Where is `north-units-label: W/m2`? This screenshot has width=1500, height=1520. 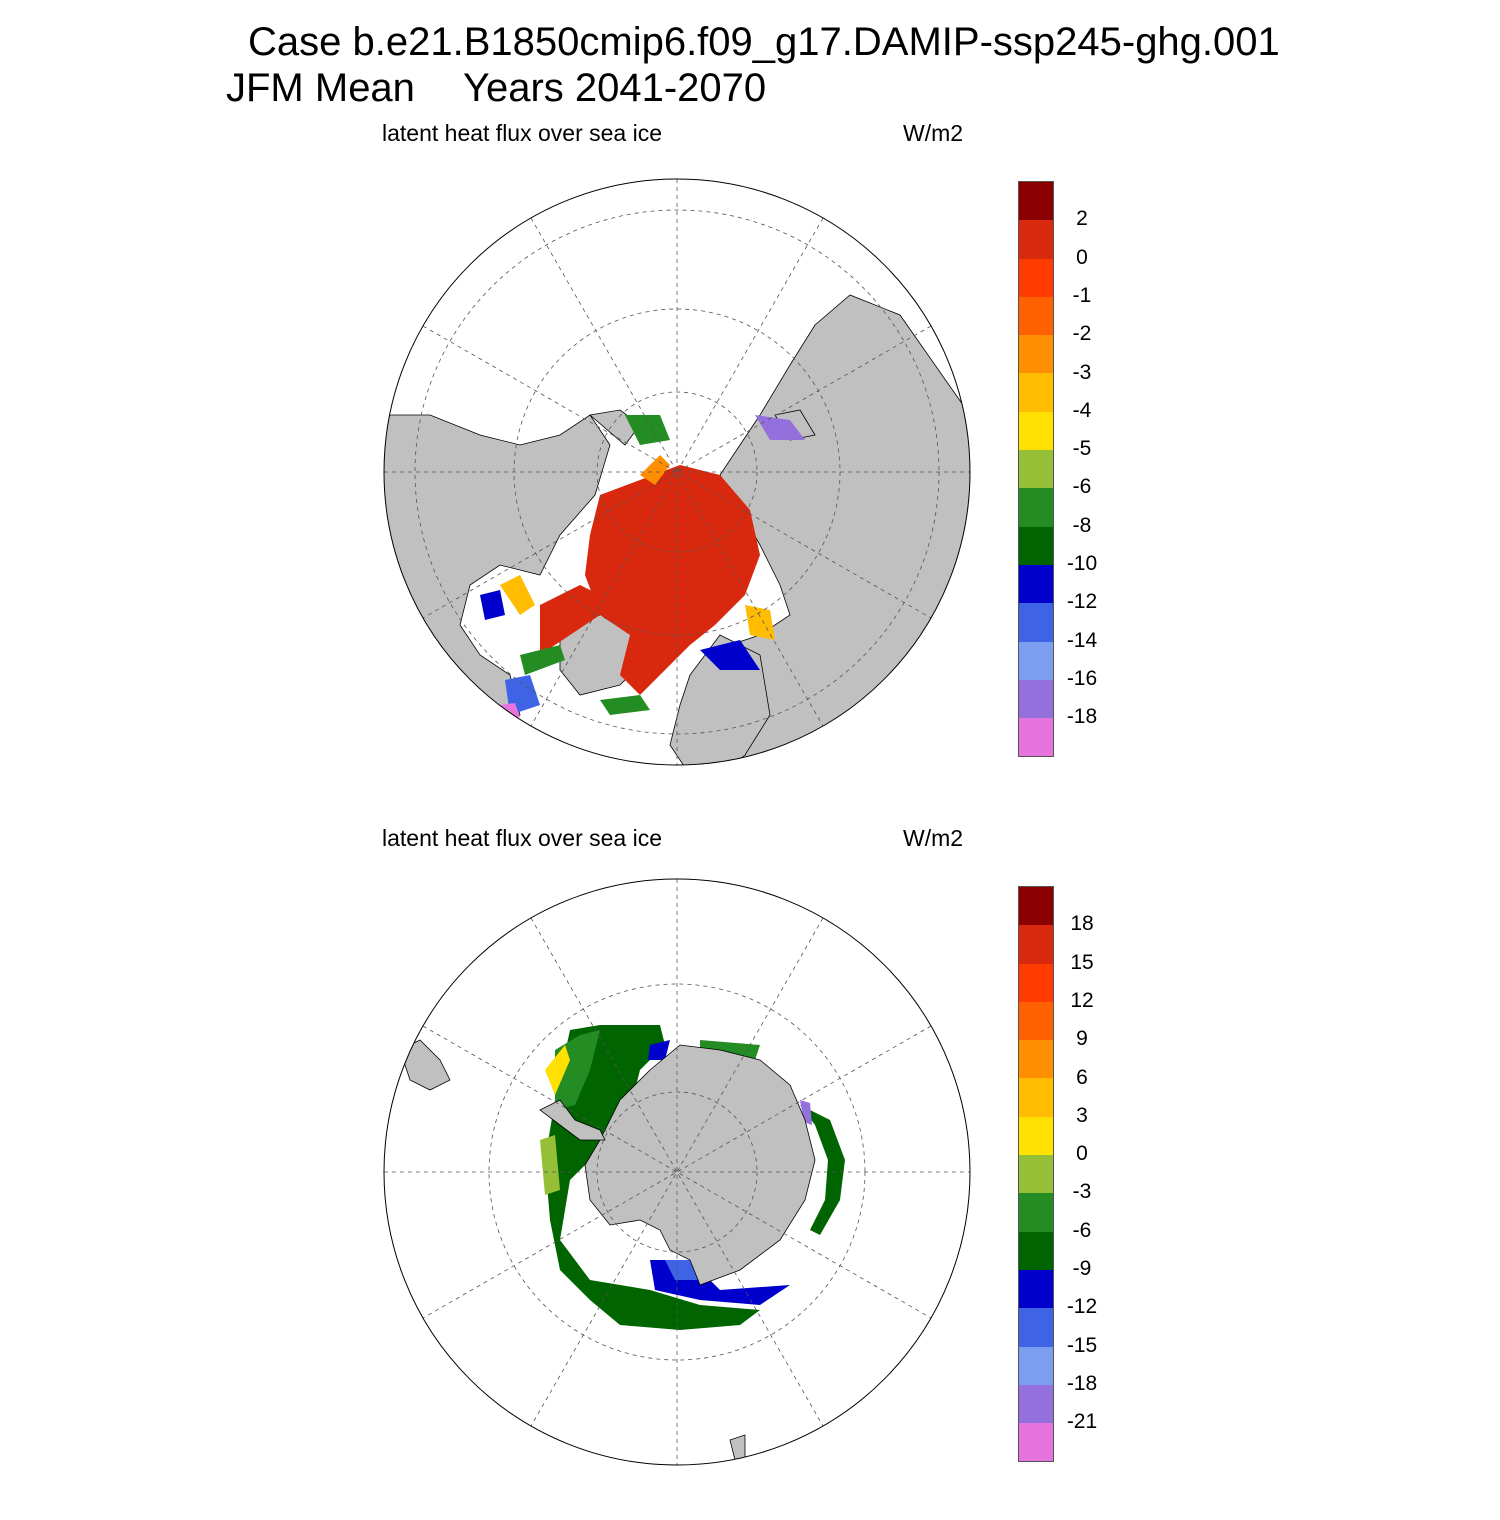 north-units-label: W/m2 is located at coordinates (933, 133).